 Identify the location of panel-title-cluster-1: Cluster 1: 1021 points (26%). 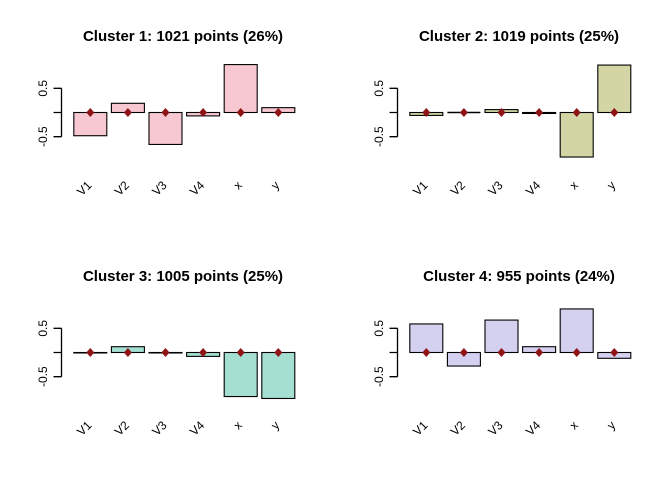
(183, 36).